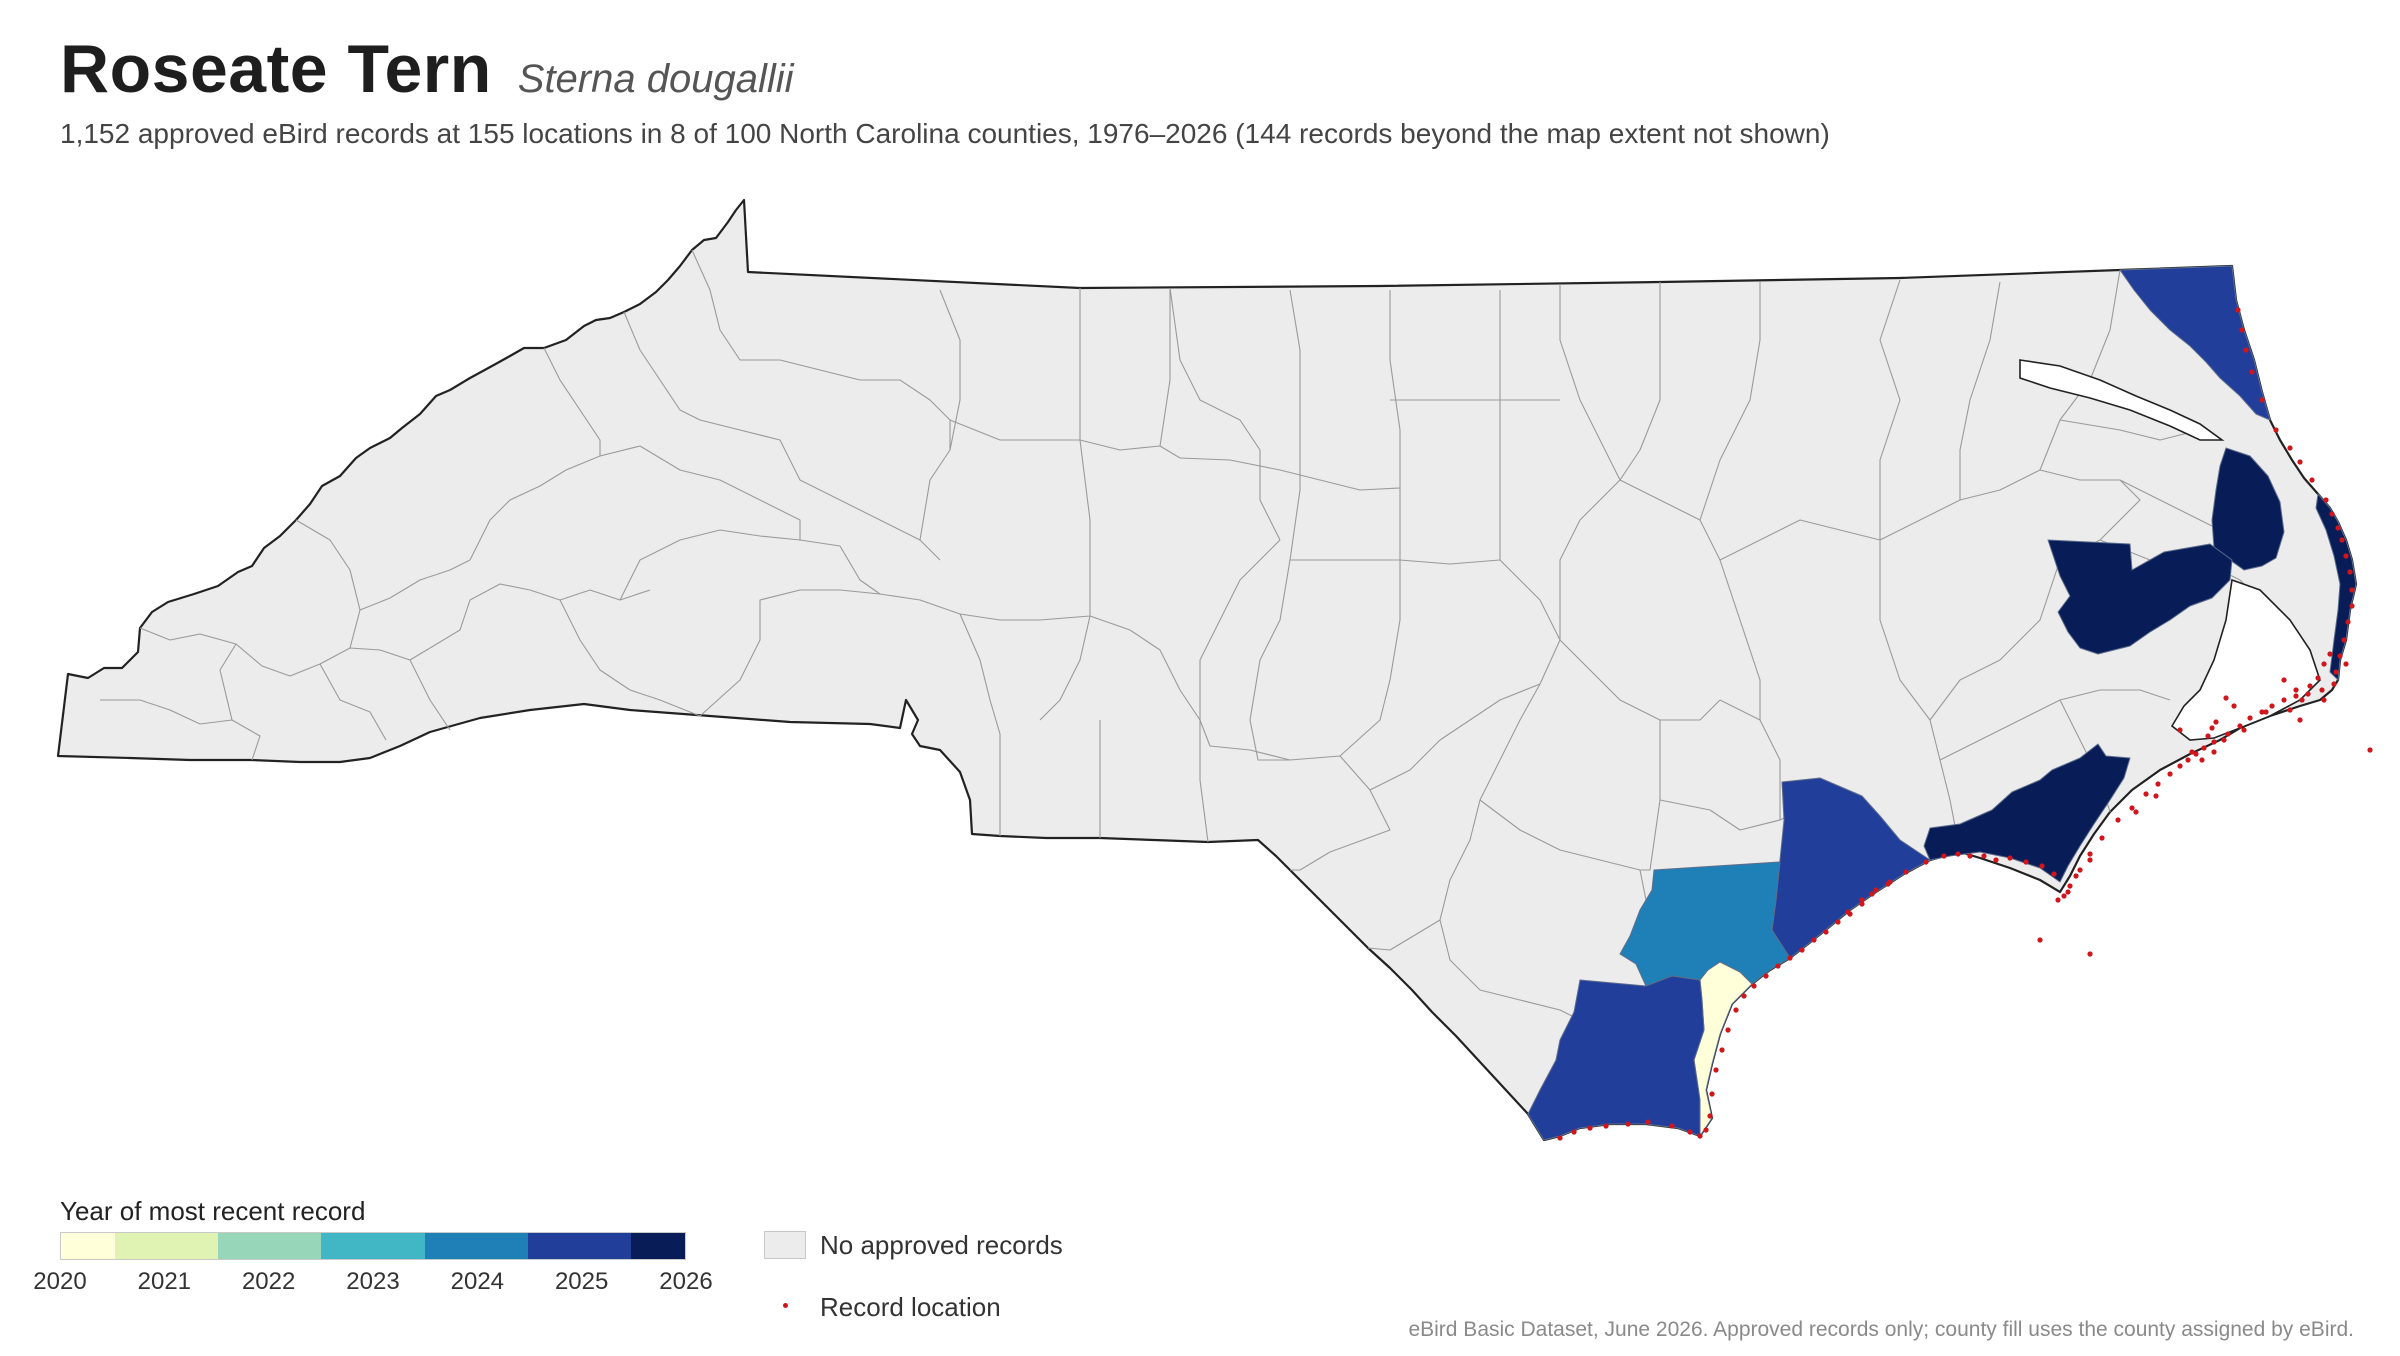 The image size is (2400, 1356). What do you see at coordinates (276, 69) in the screenshot?
I see `species-title: Roseate Tern` at bounding box center [276, 69].